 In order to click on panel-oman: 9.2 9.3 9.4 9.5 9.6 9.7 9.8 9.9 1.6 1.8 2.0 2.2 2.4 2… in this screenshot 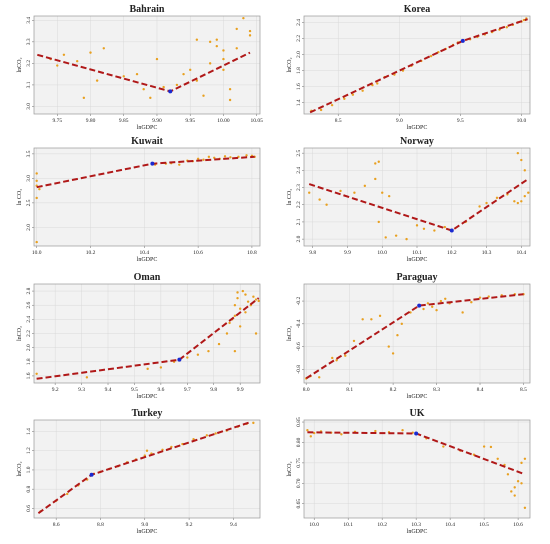, I will do `click(139, 336)`.